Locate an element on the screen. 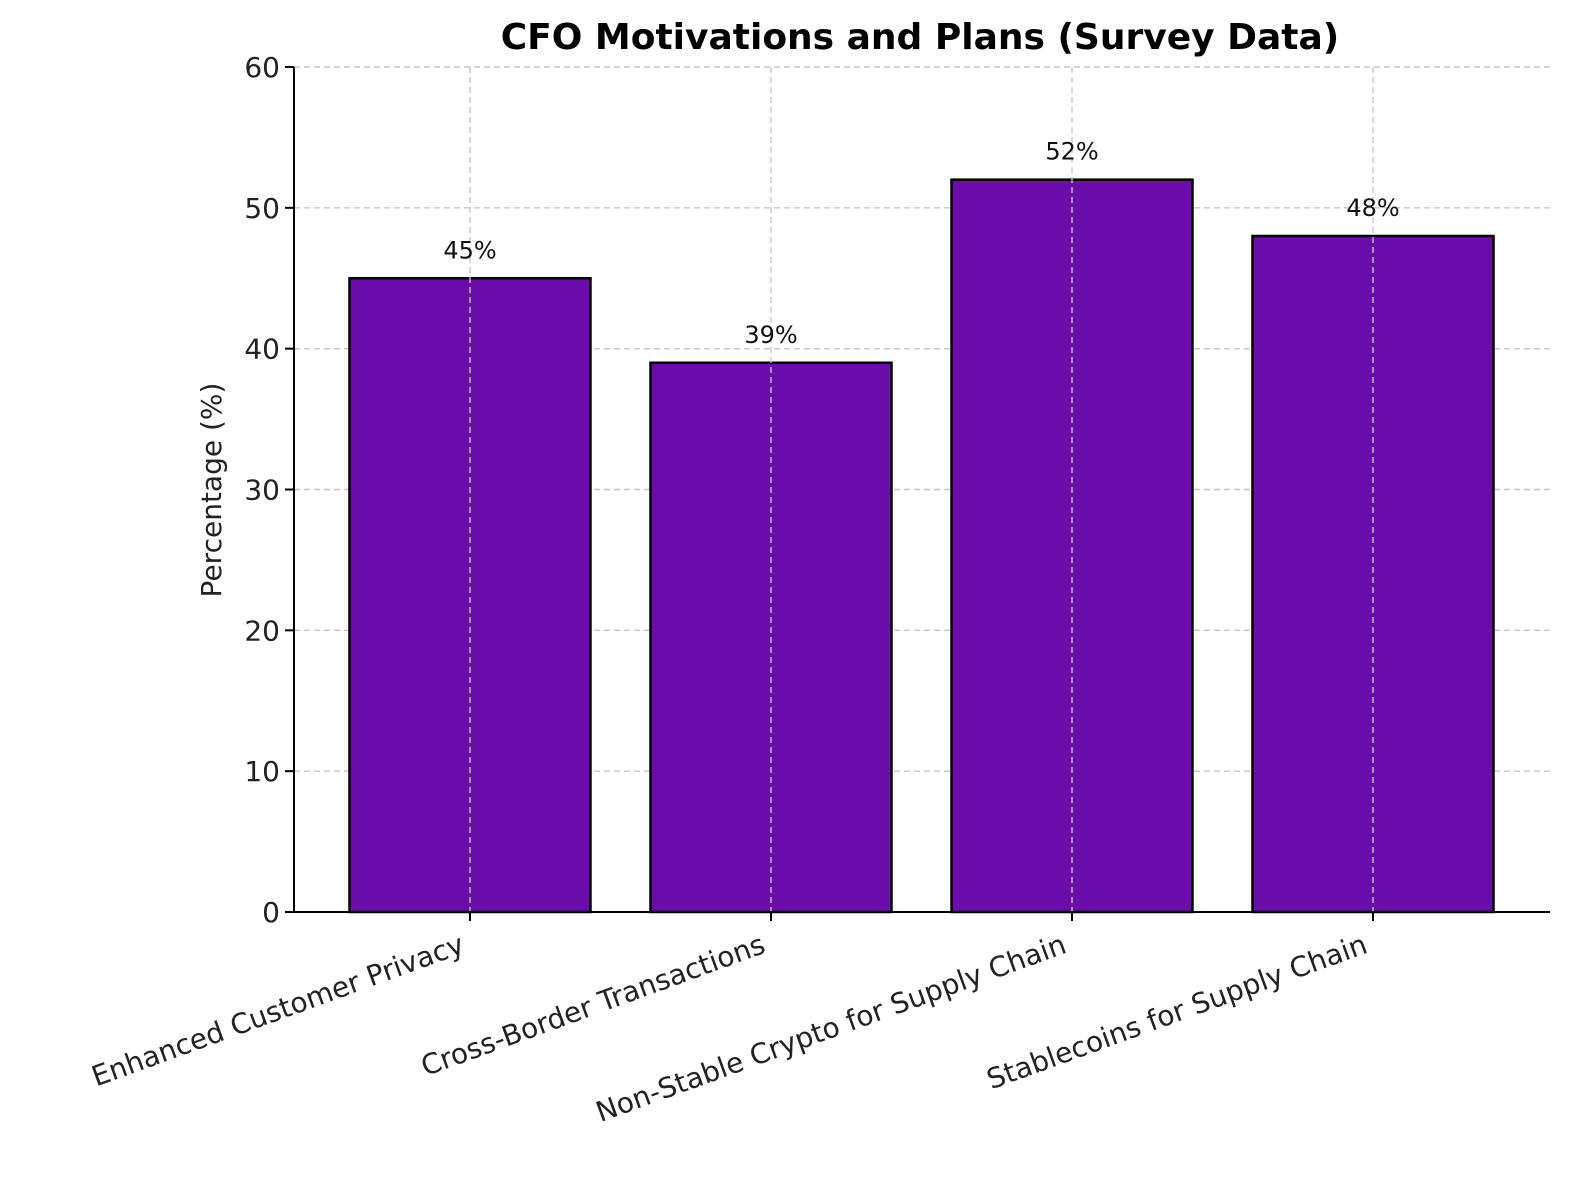 The image size is (1576, 1180). y-axis-label: Percentage (%) is located at coordinates (211, 490).